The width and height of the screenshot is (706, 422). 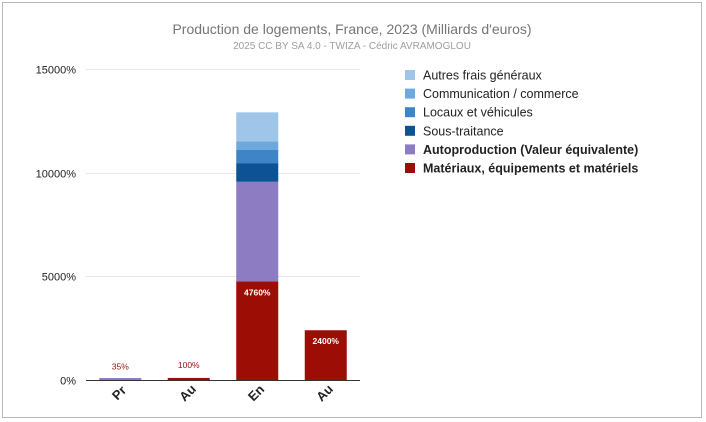 I want to click on y-tick-label: 15000%, so click(x=56, y=71).